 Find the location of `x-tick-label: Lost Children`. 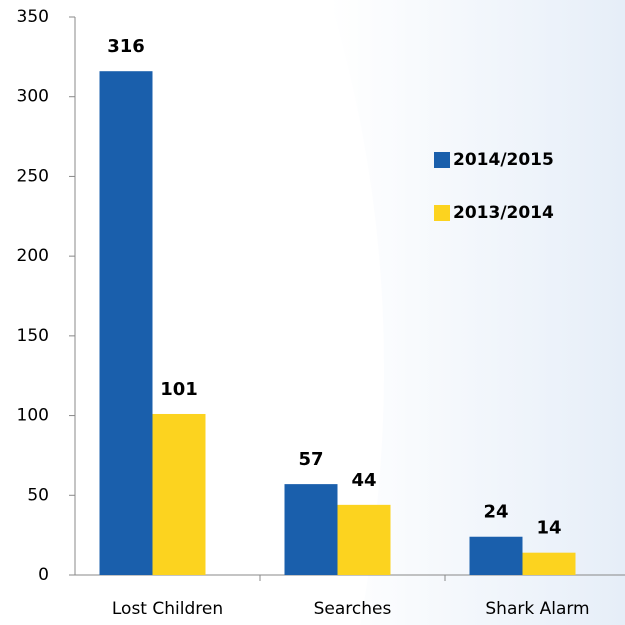

x-tick-label: Lost Children is located at coordinates (167, 609).